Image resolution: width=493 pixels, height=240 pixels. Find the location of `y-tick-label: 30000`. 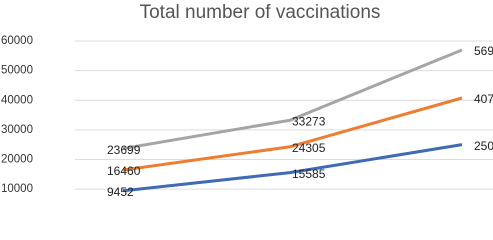

y-tick-label: 30000 is located at coordinates (17, 130).